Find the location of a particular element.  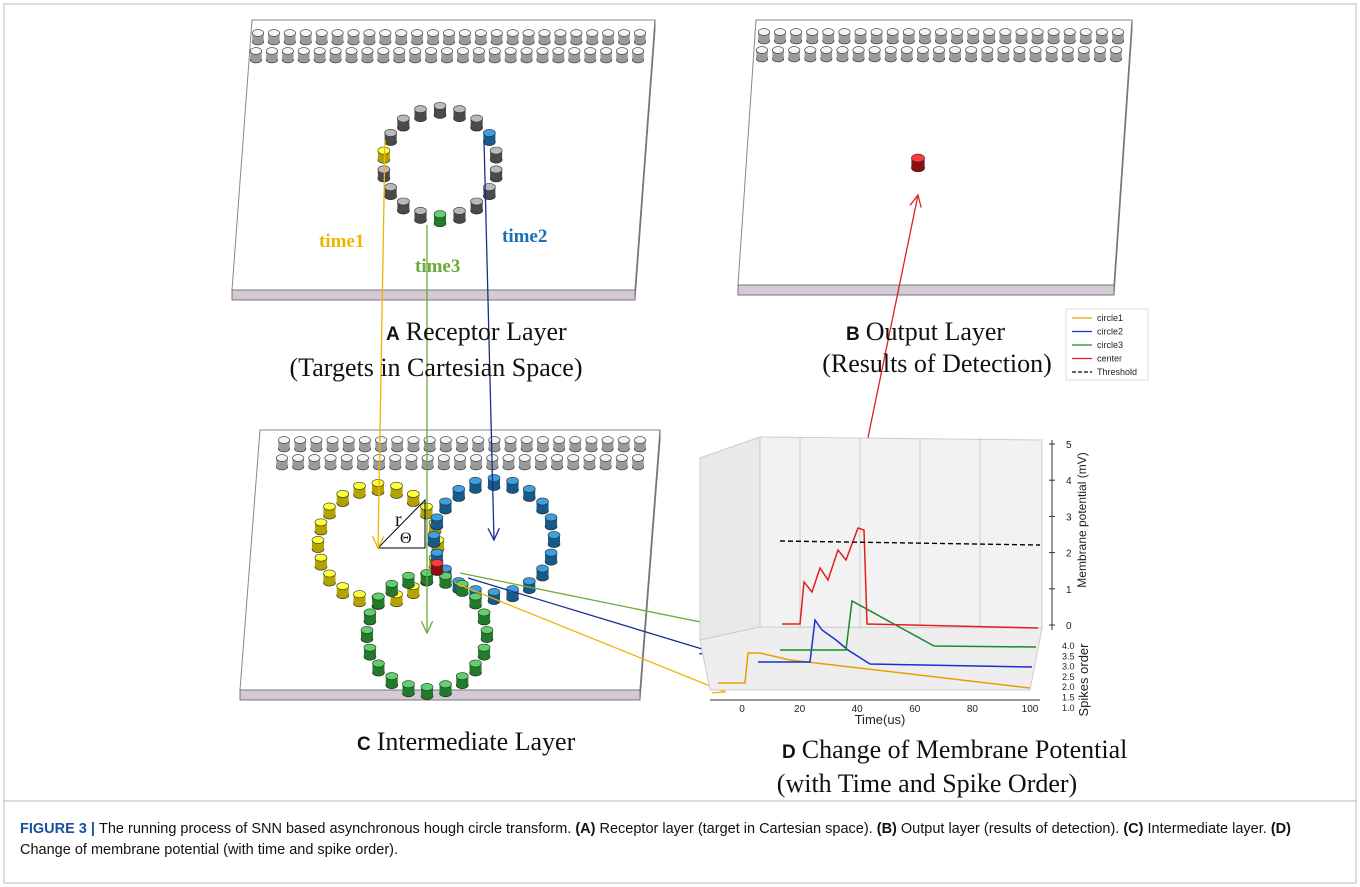

panel-title: Intermediate Layer is located at coordinates (476, 741).